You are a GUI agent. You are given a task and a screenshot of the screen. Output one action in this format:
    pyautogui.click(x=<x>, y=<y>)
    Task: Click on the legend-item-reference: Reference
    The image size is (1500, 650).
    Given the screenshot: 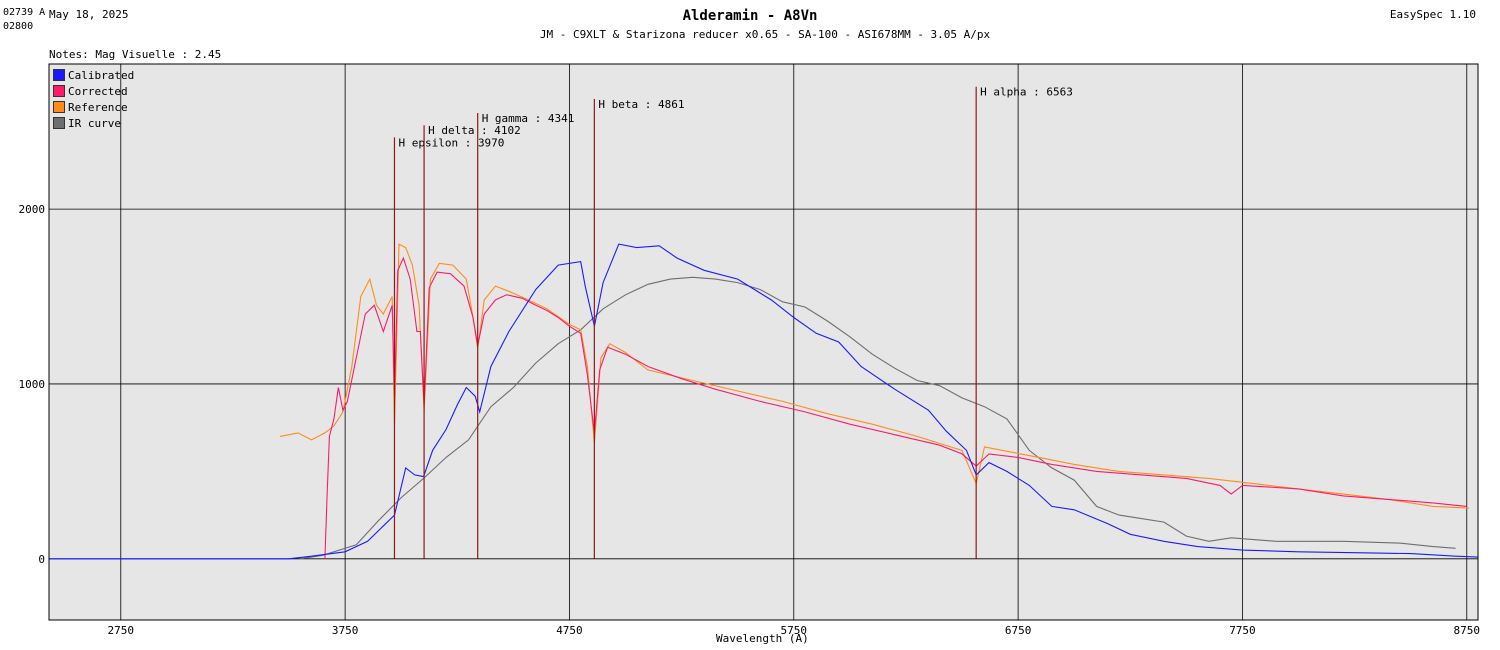 What is the action you would take?
    pyautogui.click(x=93, y=107)
    